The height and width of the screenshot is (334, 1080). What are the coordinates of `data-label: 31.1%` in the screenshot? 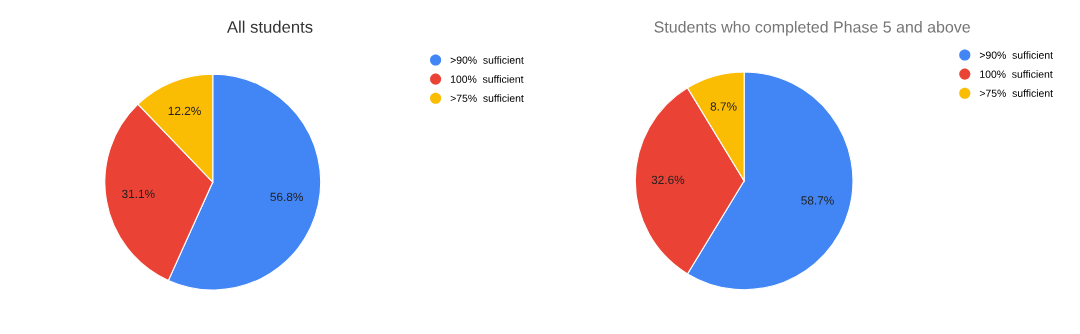 It's located at (138, 194).